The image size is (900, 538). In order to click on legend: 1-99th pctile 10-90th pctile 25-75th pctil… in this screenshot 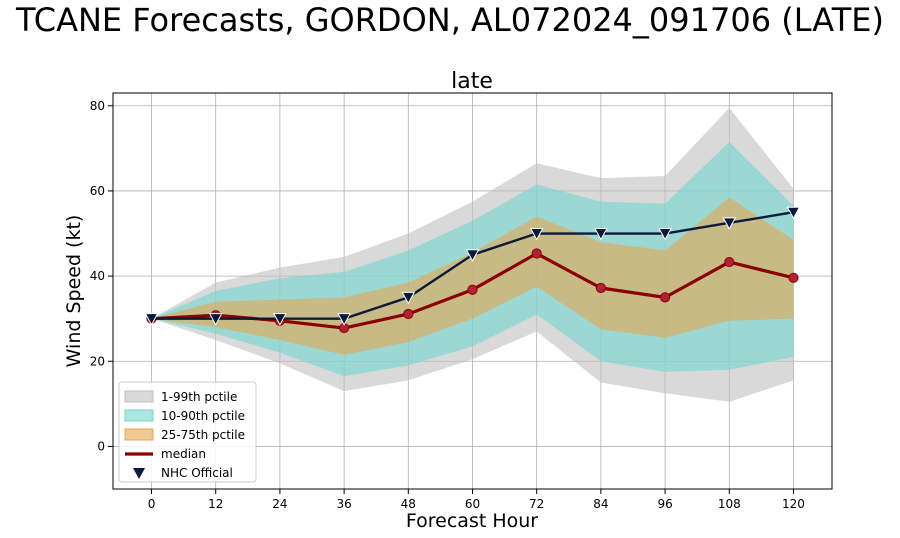, I will do `click(187, 432)`.